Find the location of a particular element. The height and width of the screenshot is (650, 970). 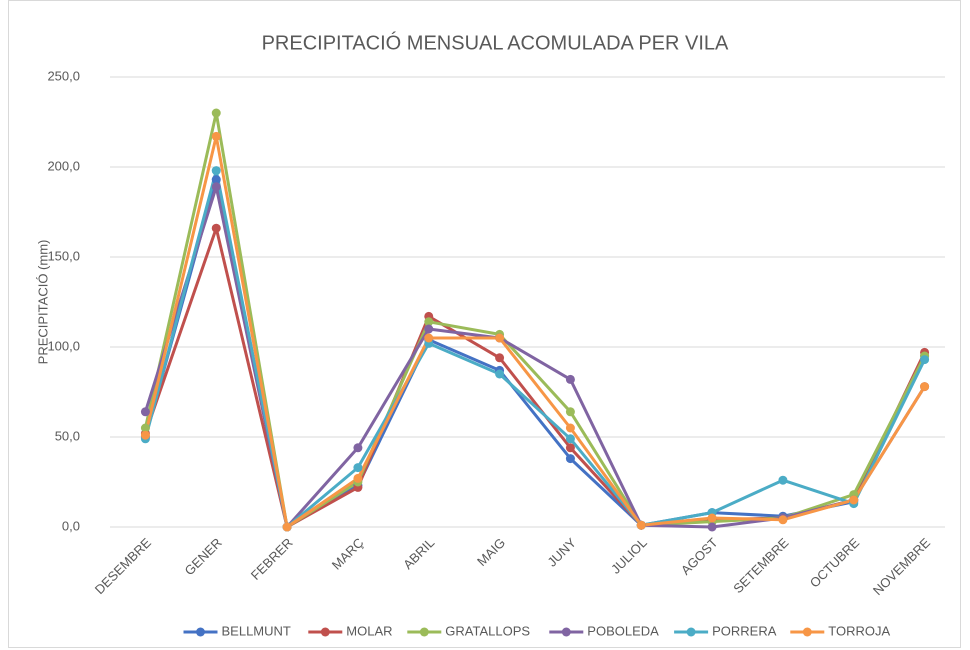

y-tick-label: 200,0 is located at coordinates (63, 165).